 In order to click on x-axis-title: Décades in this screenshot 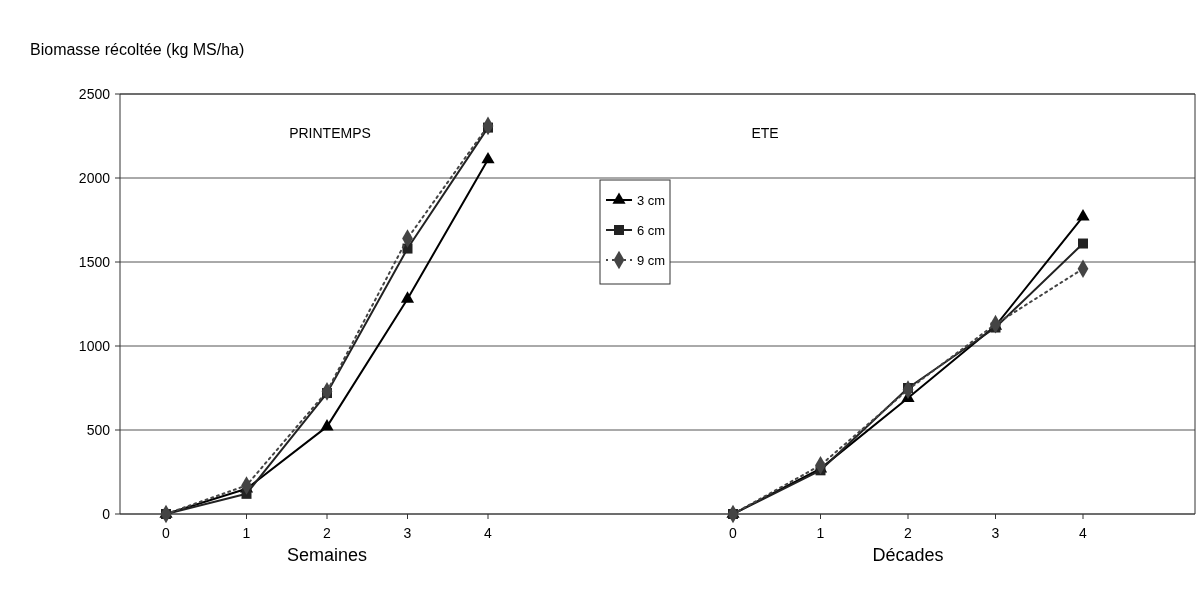, I will do `click(908, 555)`.